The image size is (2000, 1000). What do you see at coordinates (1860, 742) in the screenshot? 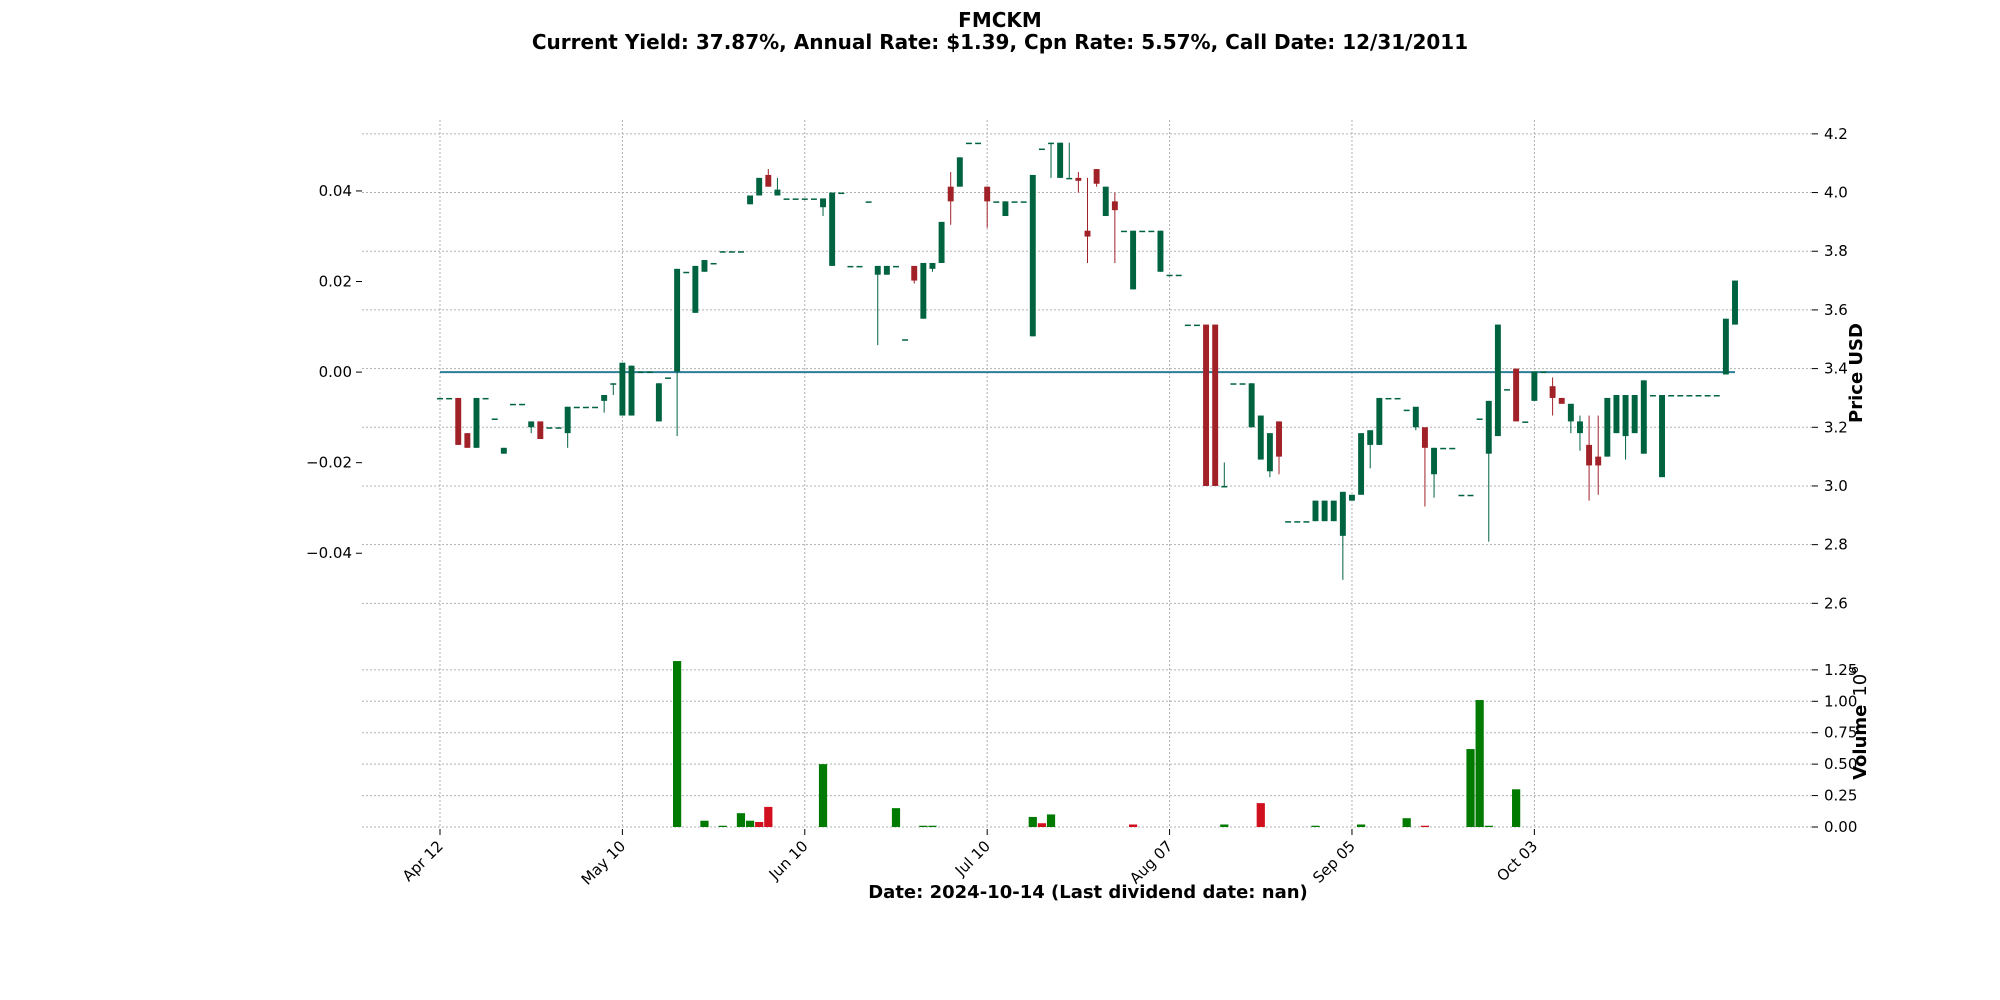
I see `volume-axis-label-text: Volume` at bounding box center [1860, 742].